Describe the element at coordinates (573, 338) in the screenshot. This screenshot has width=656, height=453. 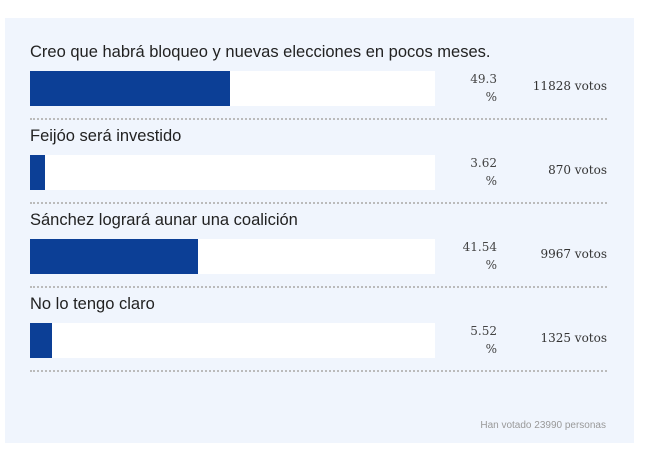
I see `option-votes: 1325 votos` at that location.